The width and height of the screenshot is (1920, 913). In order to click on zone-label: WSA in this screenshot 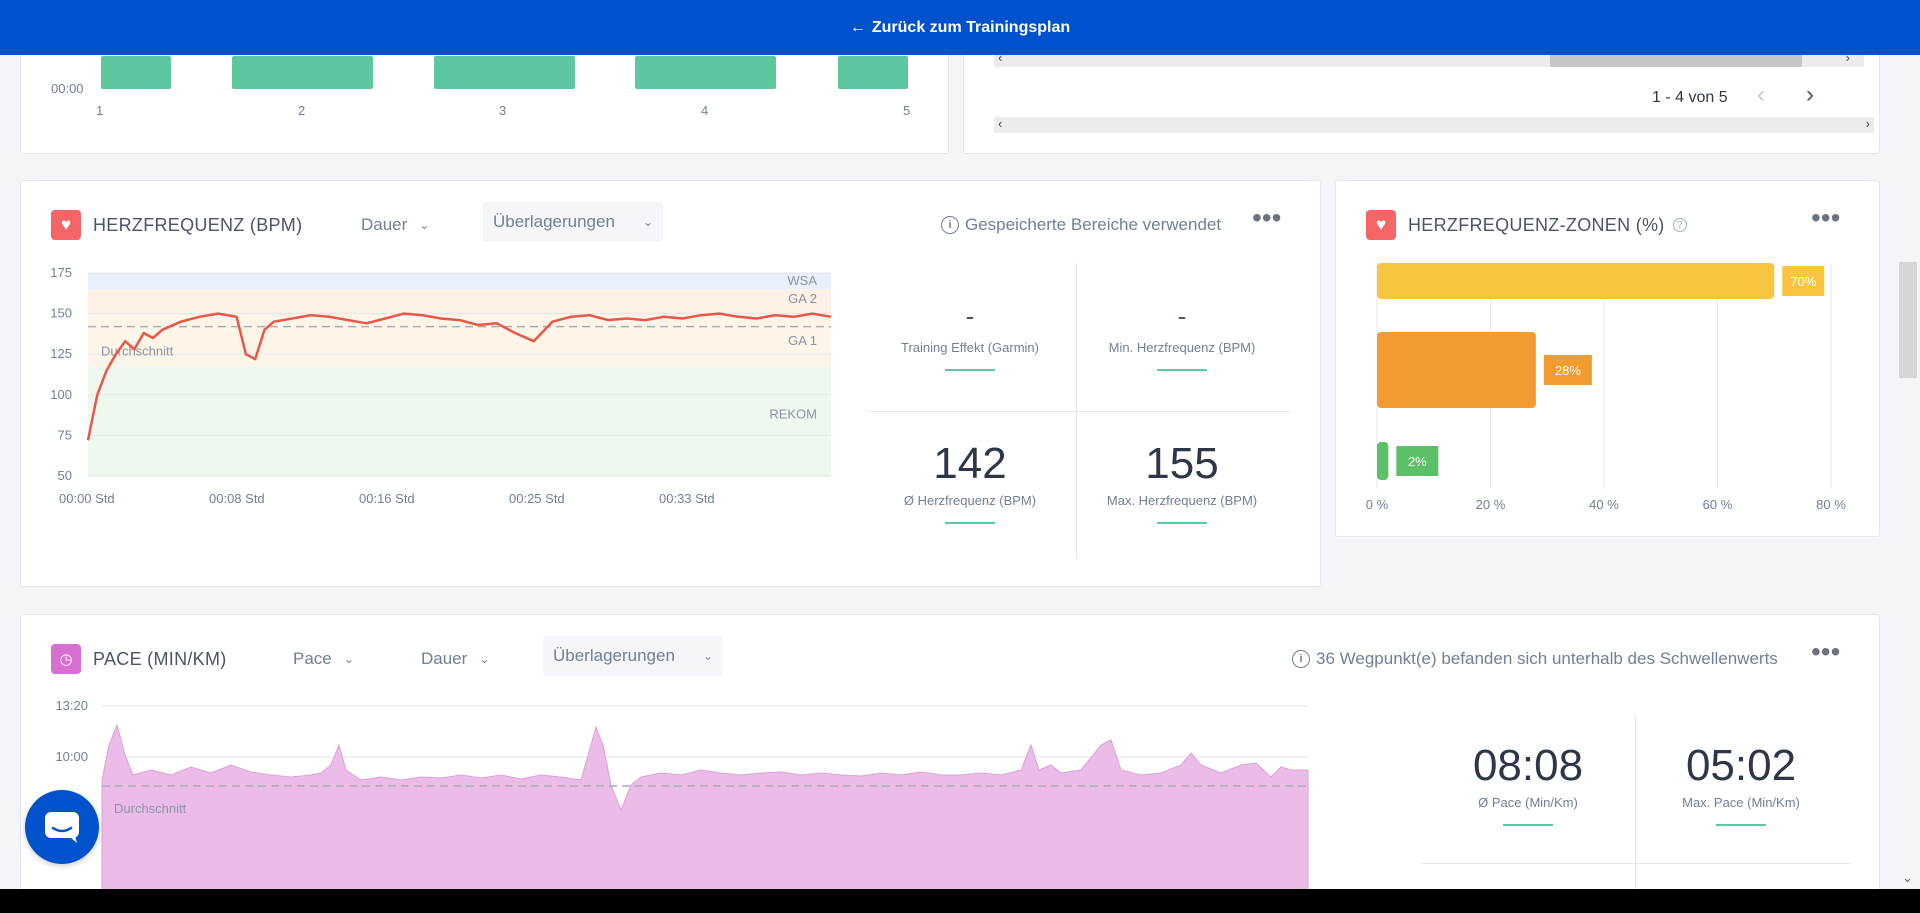, I will do `click(802, 280)`.